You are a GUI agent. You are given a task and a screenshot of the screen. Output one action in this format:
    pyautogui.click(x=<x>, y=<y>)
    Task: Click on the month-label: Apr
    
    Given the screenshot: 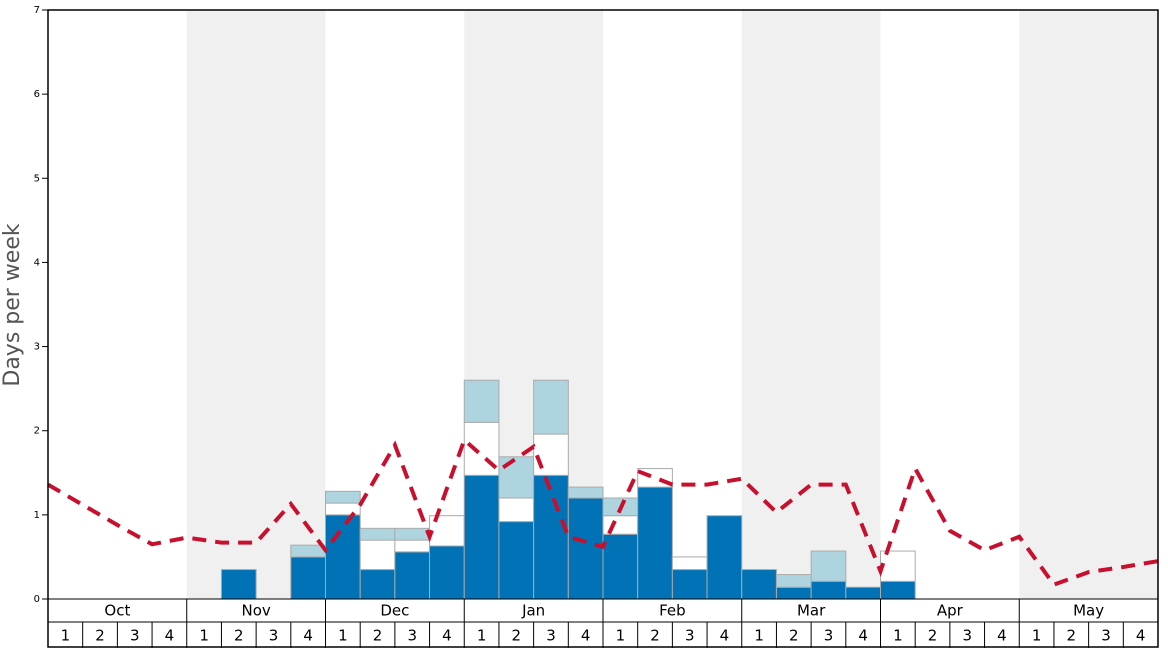 What is the action you would take?
    pyautogui.click(x=950, y=611)
    